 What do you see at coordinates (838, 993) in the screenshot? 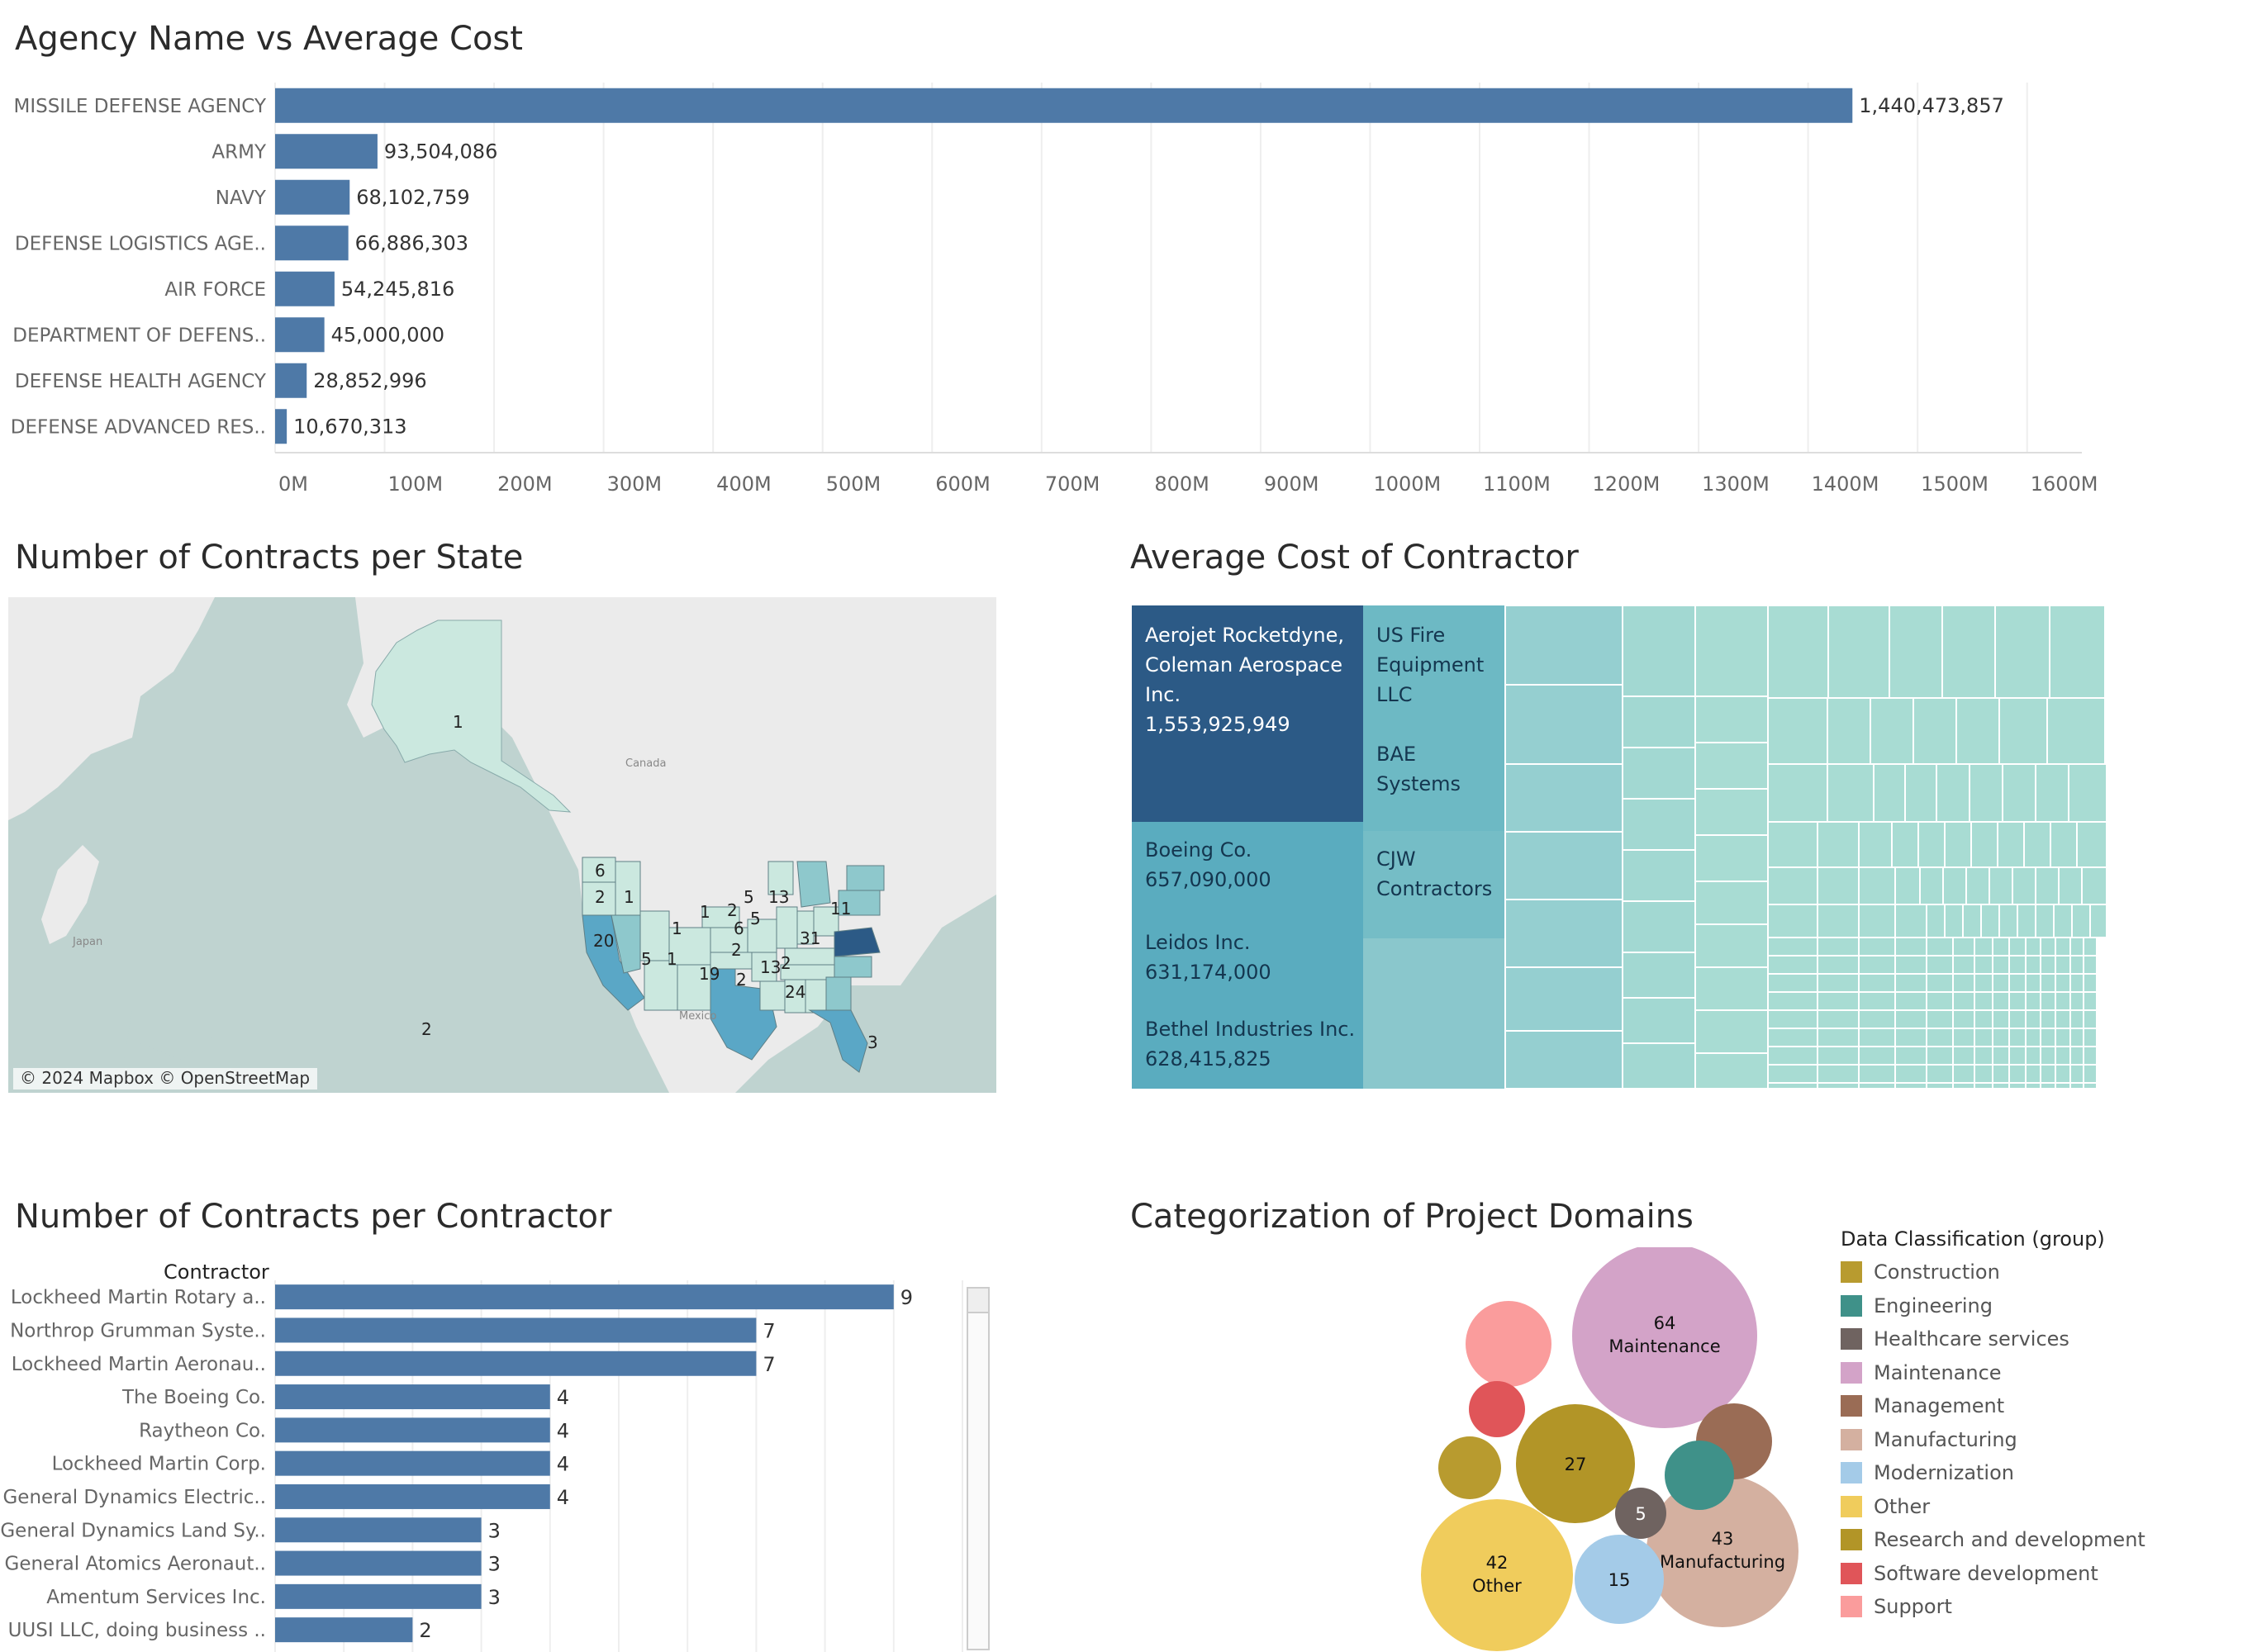
I see `state-ga` at bounding box center [838, 993].